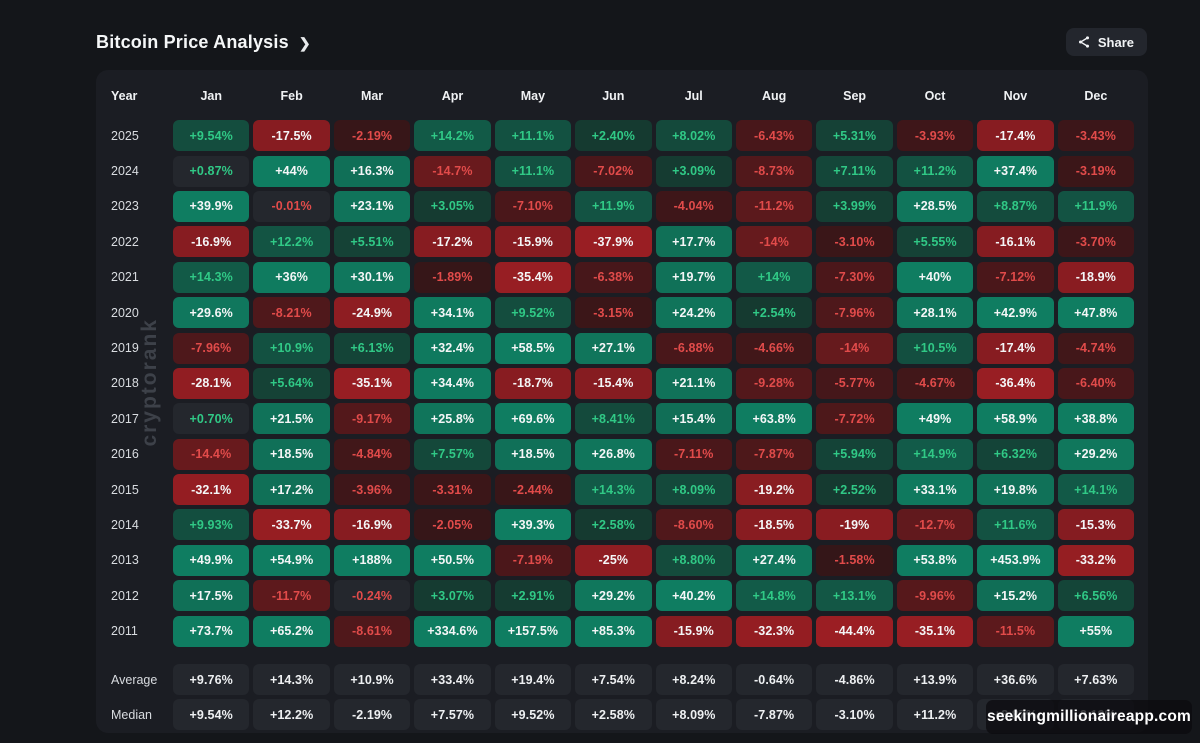 Image resolution: width=1200 pixels, height=743 pixels. What do you see at coordinates (291, 596) in the screenshot?
I see `heatmap-cell: -11.7%` at bounding box center [291, 596].